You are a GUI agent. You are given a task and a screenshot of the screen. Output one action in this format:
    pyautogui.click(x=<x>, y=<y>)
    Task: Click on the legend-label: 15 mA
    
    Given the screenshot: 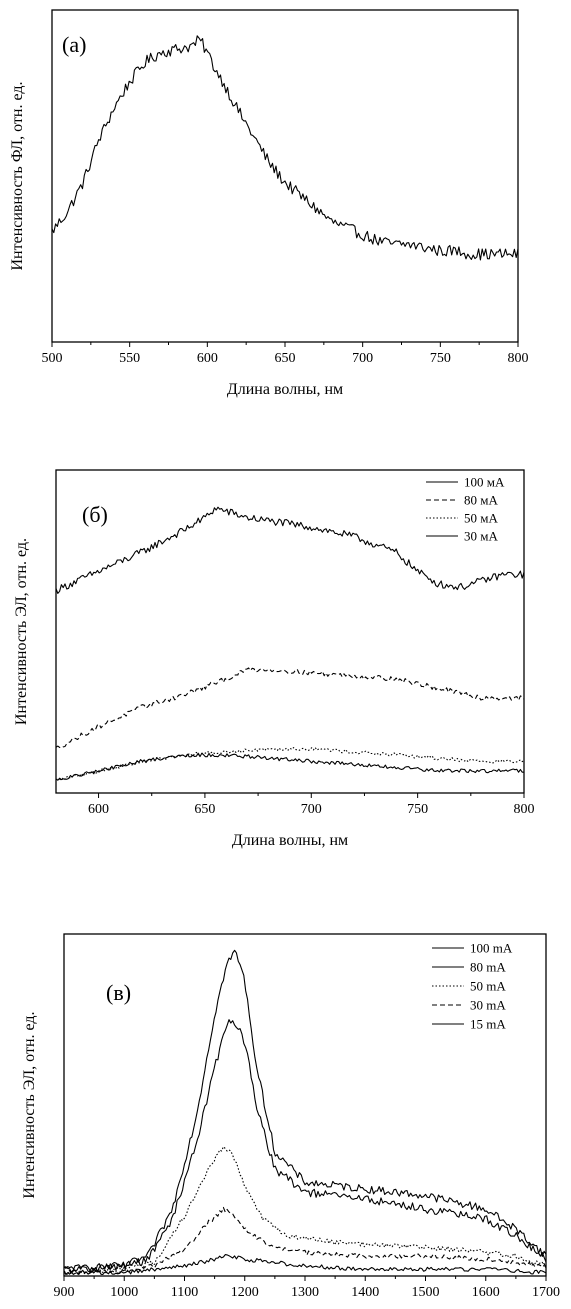 What is the action you would take?
    pyautogui.click(x=488, y=1024)
    